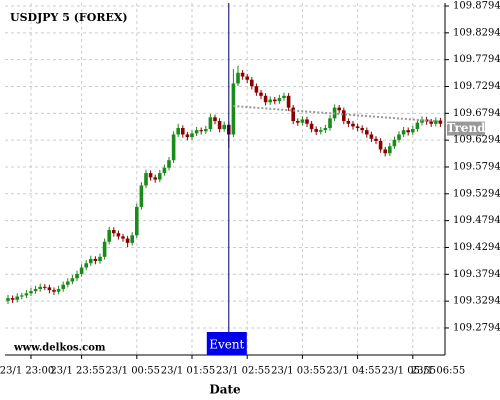  I want to click on x-tick-label: 23/1 06:55, so click(438, 371).